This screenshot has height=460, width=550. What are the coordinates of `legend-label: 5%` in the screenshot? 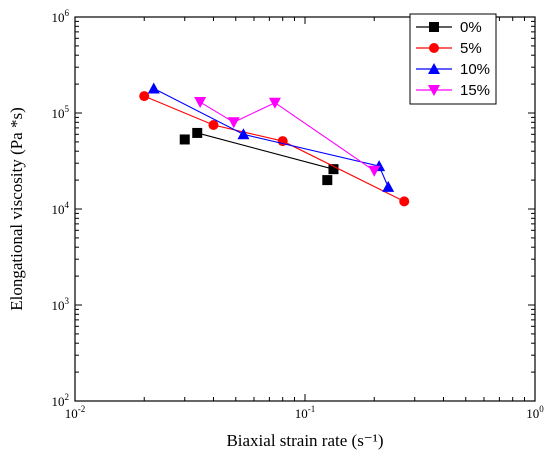 It's located at (471, 48).